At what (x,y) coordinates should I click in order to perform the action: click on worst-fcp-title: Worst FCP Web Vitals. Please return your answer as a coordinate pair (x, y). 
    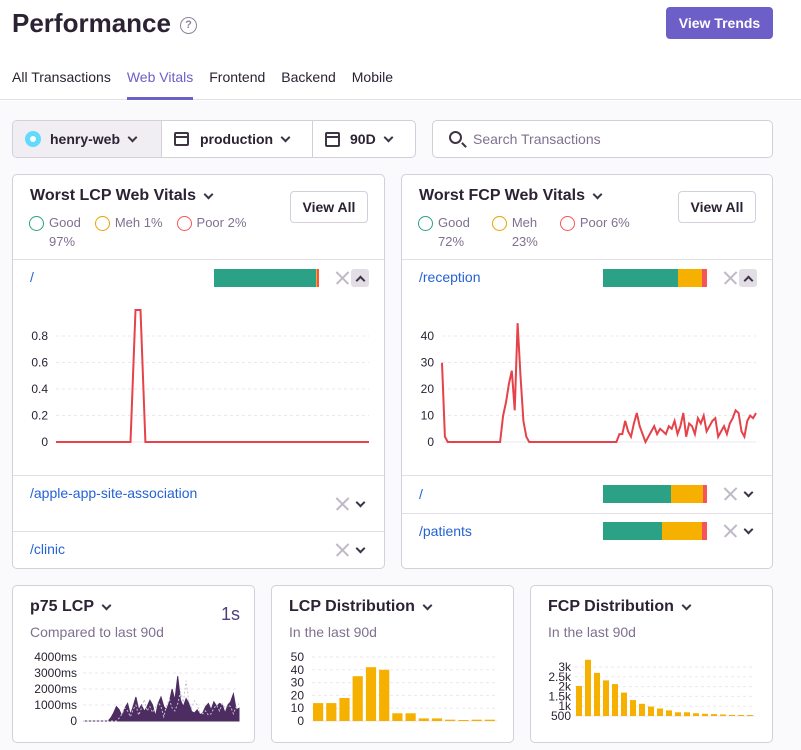
    Looking at the image, I should click on (511, 196).